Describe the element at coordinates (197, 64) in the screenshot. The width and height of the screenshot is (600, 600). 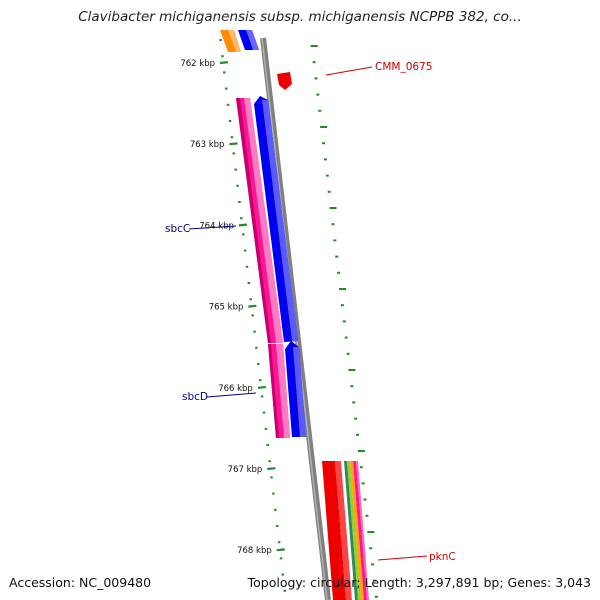
I see `ruler-tick-label: 762 kbp` at that location.